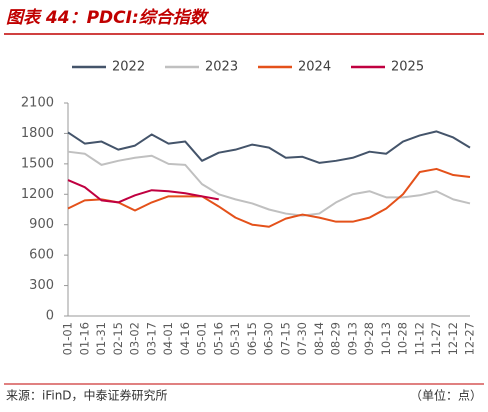  Describe the element at coordinates (37, 133) in the screenshot. I see `y-tick-label: 1800` at that location.